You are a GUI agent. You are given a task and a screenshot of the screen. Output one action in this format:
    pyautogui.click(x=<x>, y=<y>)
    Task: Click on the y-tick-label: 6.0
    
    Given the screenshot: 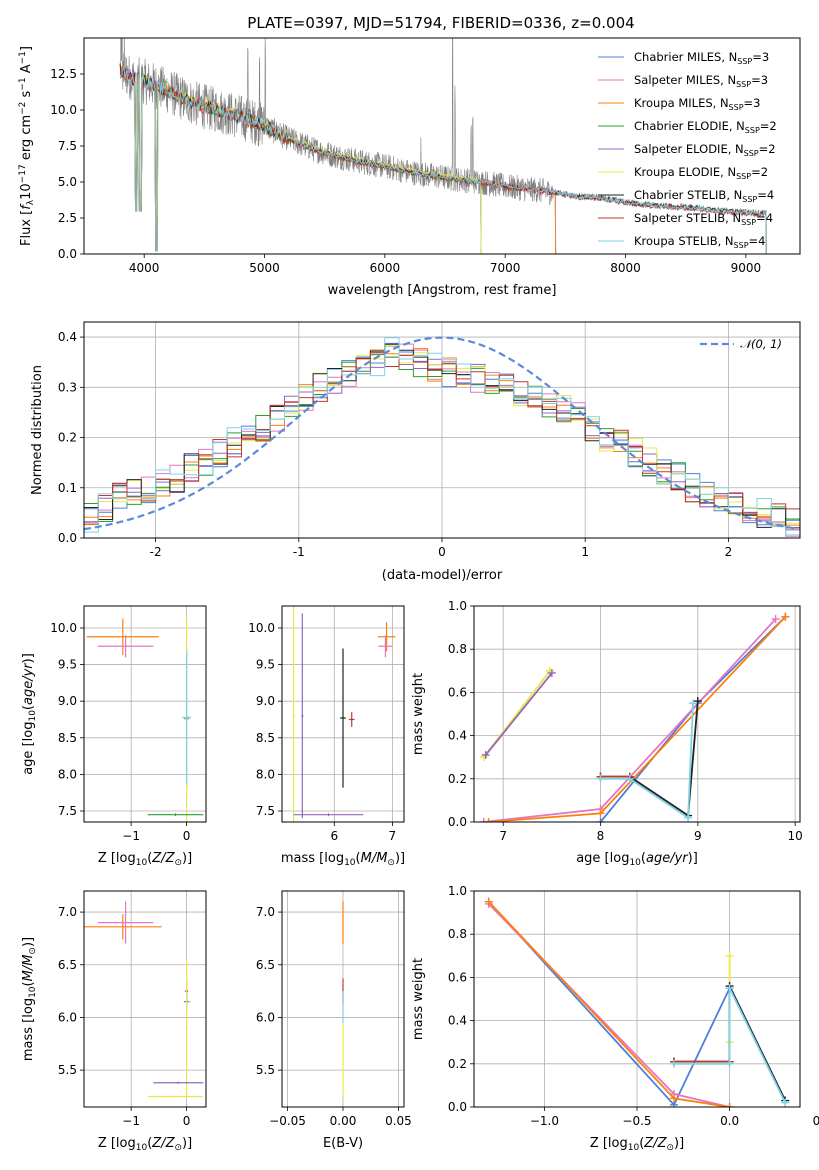 What is the action you would take?
    pyautogui.click(x=265, y=1017)
    